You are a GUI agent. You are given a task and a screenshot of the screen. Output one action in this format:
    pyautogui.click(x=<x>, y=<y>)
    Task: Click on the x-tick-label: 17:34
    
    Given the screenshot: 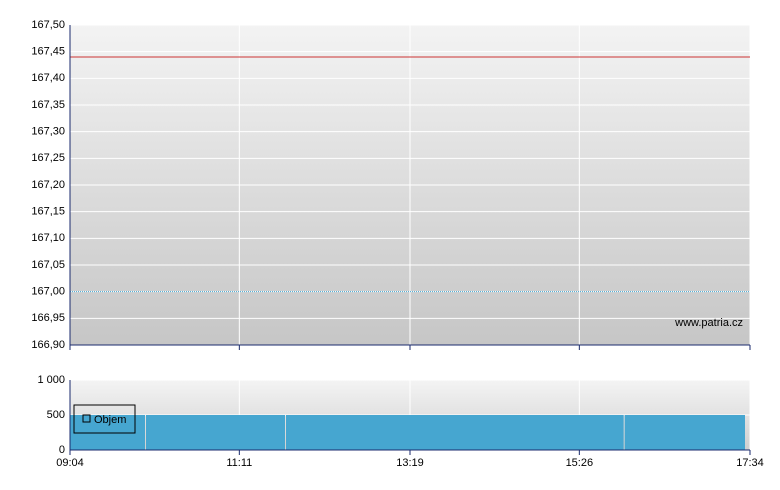 What is the action you would take?
    pyautogui.click(x=750, y=463)
    